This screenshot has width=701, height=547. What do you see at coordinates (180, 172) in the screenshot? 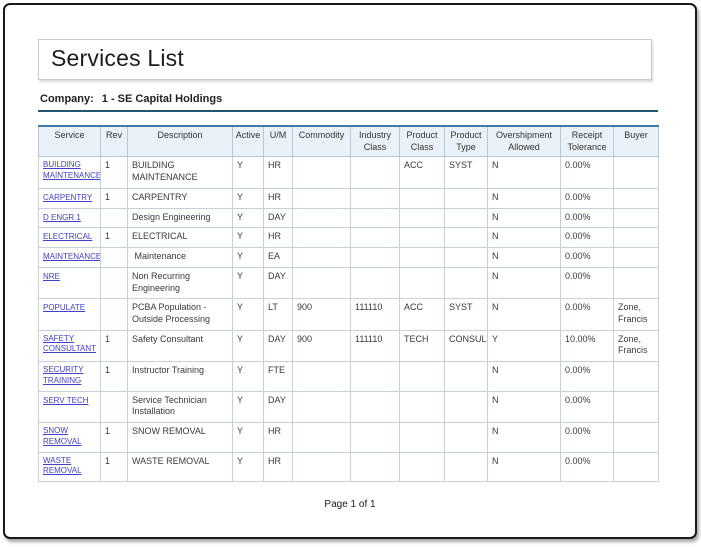
I see `description-cell: BUILDING MAINTENANCE` at bounding box center [180, 172].